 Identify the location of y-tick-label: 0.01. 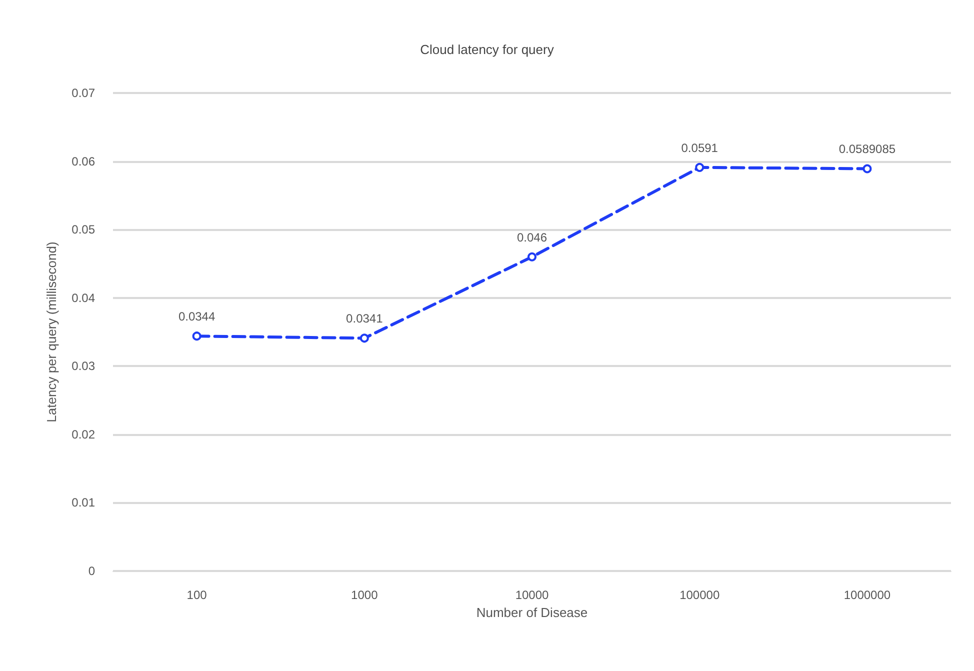
(84, 503).